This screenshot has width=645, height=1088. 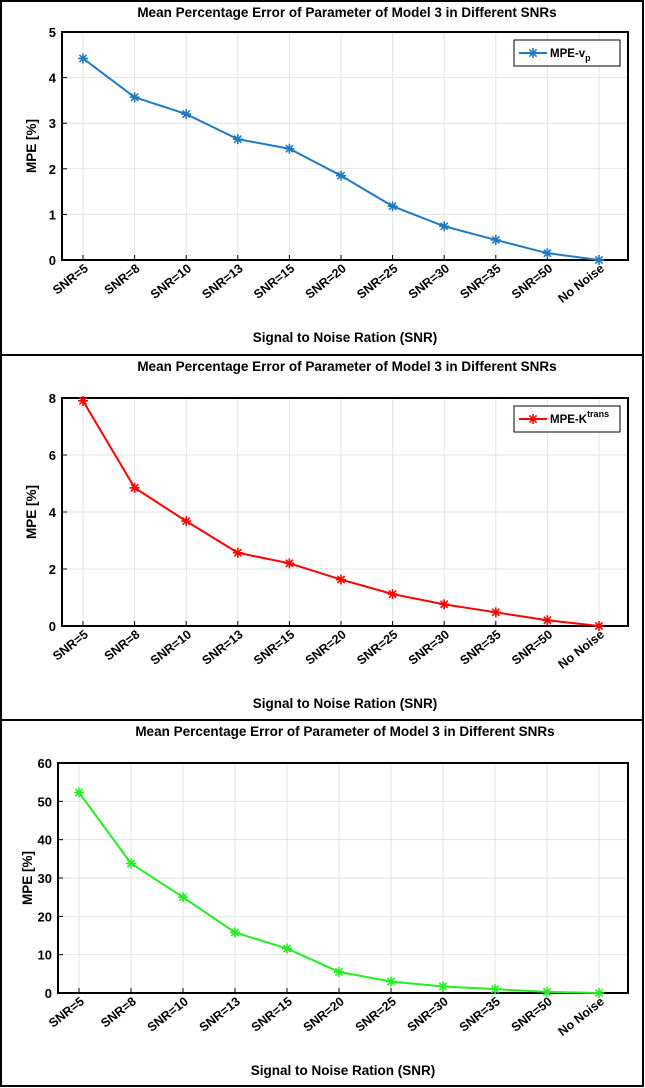 I want to click on y-tick-label: 6, so click(x=52, y=455).